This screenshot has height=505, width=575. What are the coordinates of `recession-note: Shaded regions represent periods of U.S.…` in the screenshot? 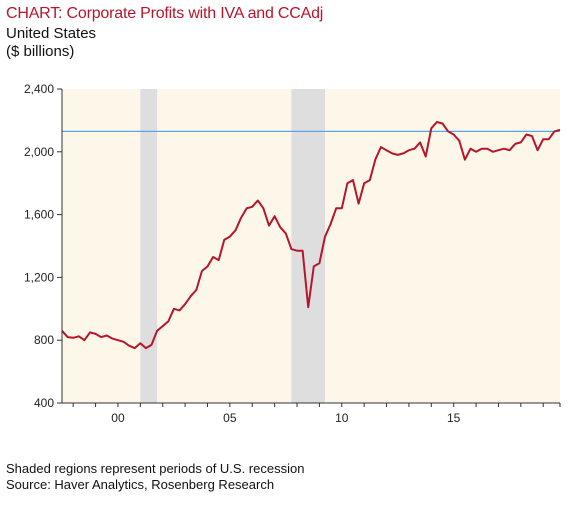 It's located at (155, 468).